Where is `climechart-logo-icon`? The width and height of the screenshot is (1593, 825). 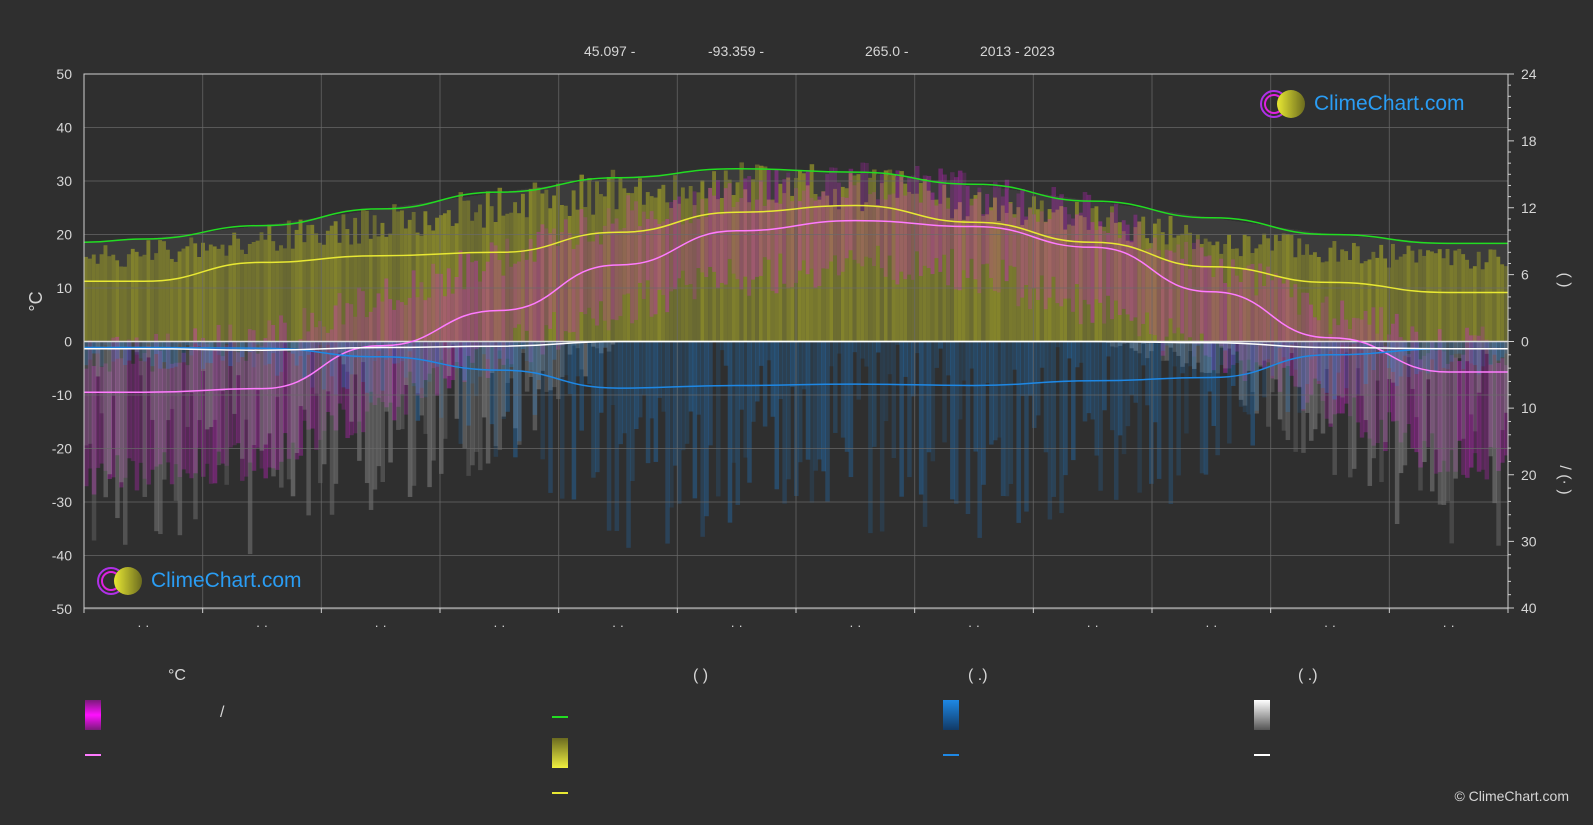
climechart-logo-icon is located at coordinates (1282, 104).